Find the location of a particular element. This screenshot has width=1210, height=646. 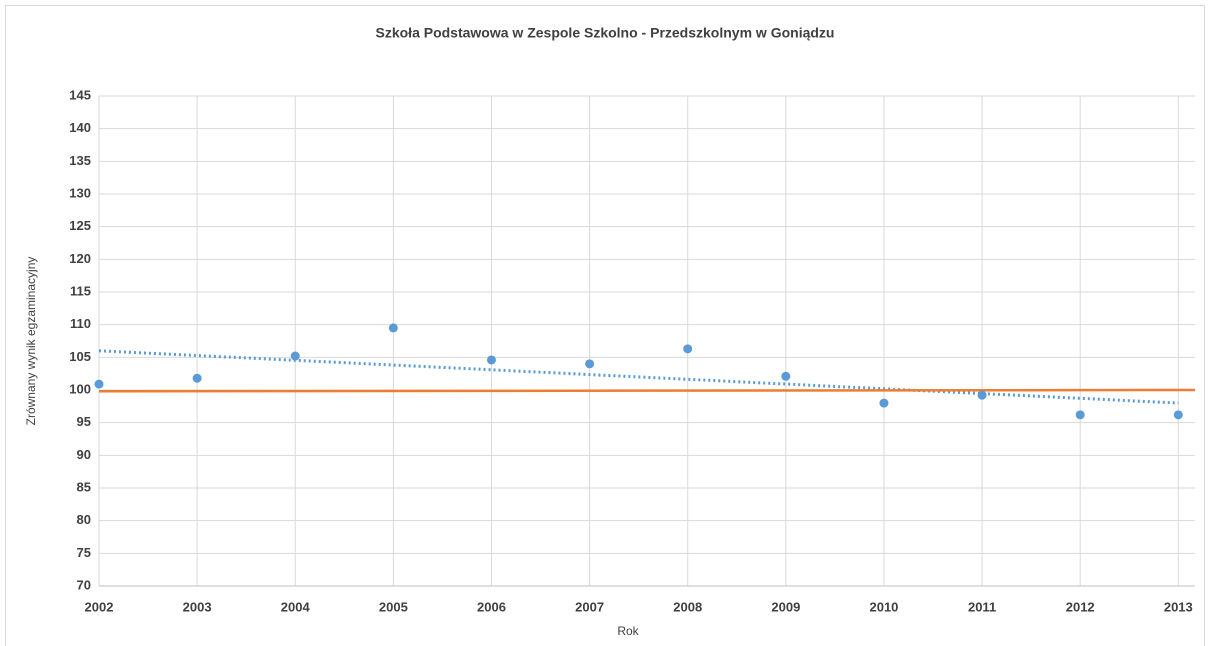

x-tick-label: 2010 is located at coordinates (883, 606).